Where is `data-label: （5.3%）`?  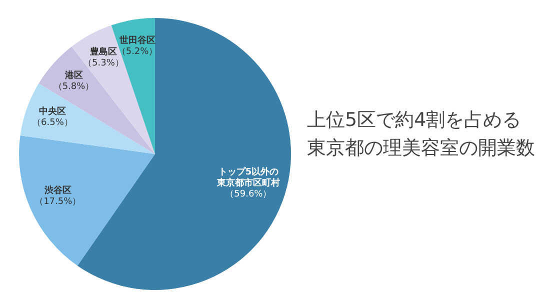
data-label: （5.3%） is located at coordinates (103, 64).